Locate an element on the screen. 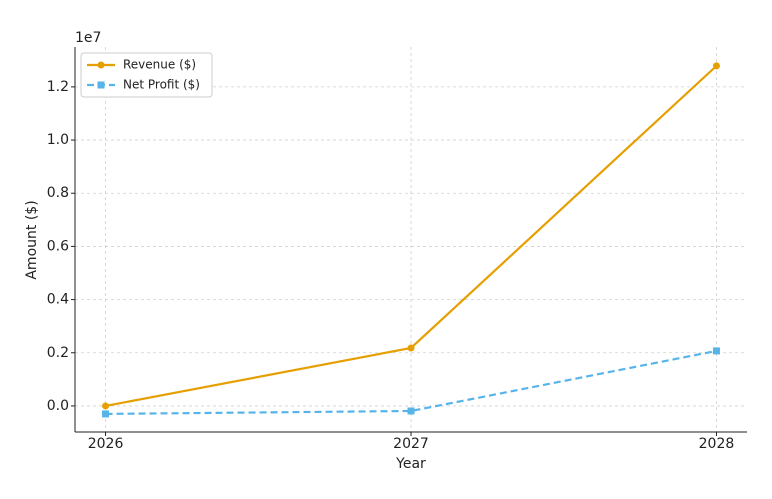 This screenshot has height=499, width=772. legend: Revenue ($) Net Profit ($) is located at coordinates (146, 75).